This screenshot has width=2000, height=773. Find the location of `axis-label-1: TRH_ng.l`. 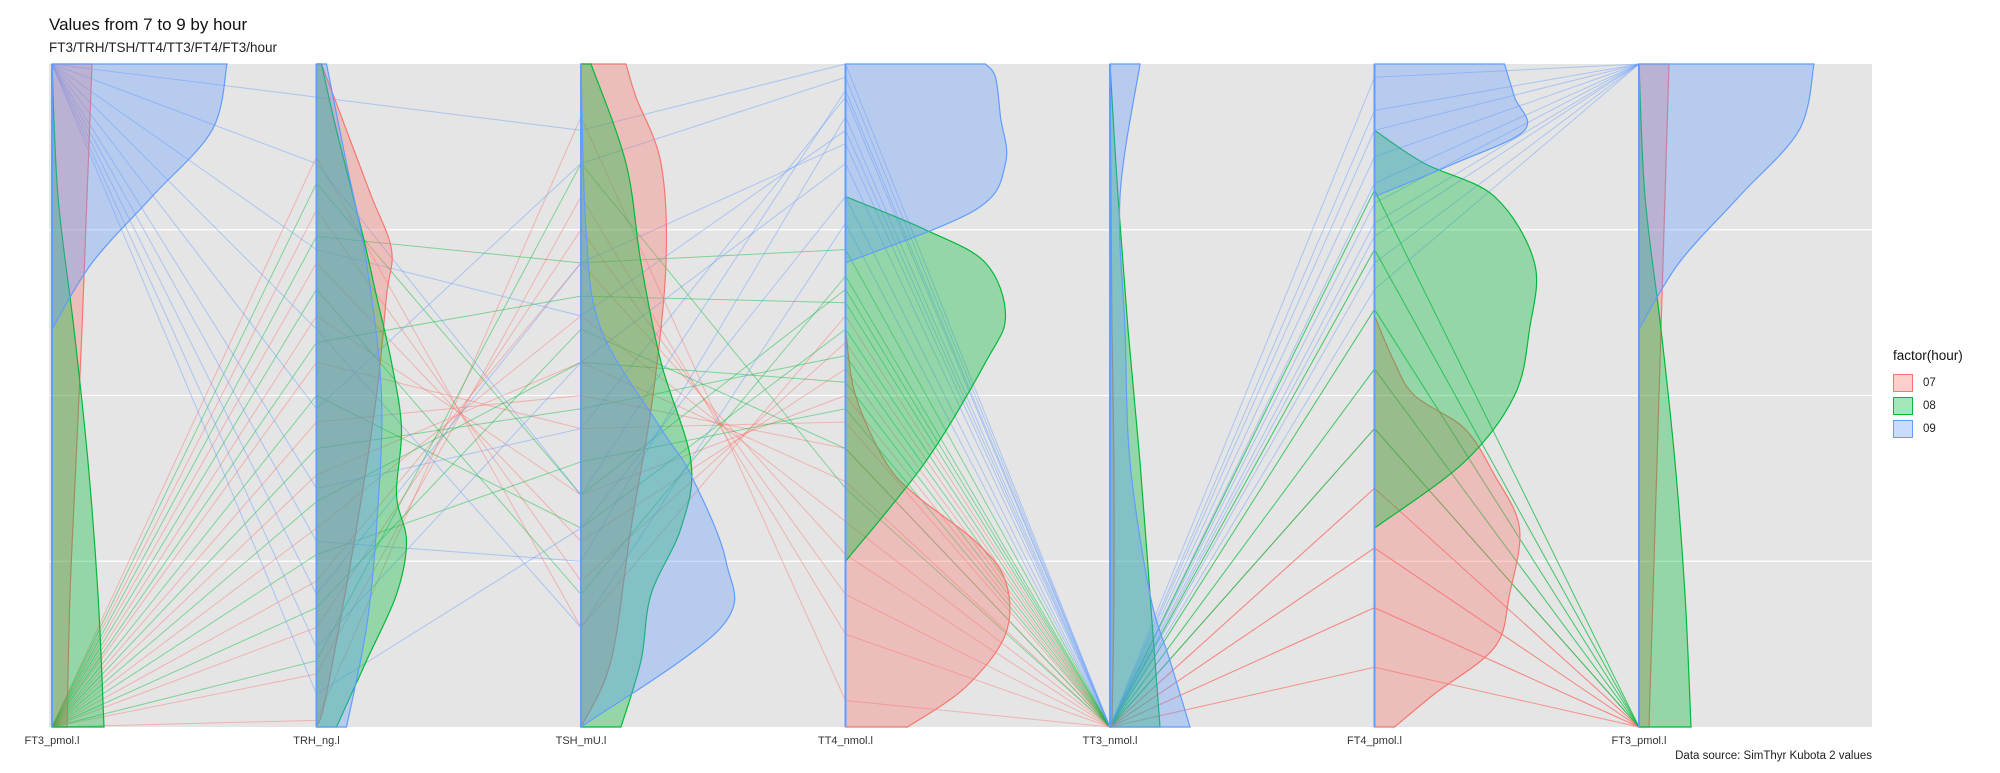

axis-label-1: TRH_ng.l is located at coordinates (316, 741).